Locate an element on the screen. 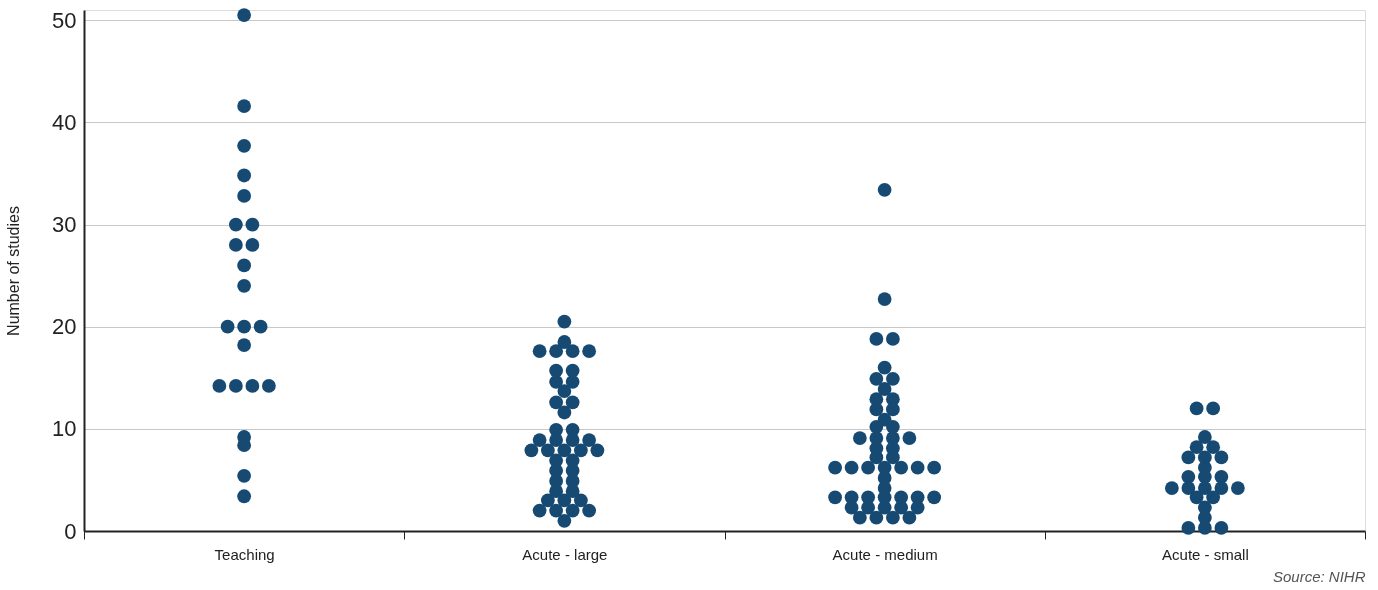  y-tick-label: 30 is located at coordinates (64, 225).